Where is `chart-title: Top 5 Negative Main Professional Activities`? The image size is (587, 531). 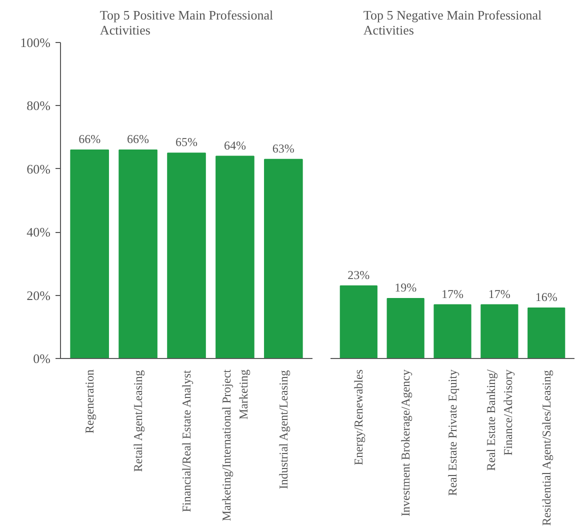 chart-title: Top 5 Negative Main Professional Activities is located at coordinates (452, 23).